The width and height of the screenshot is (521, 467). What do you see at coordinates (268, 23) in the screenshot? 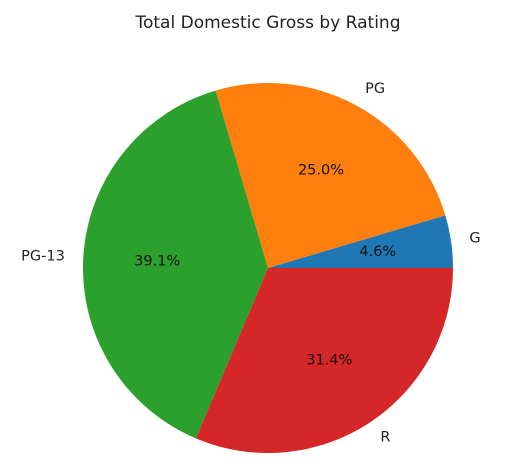
I see `chart-title: Total Domestic Gross by Rating` at bounding box center [268, 23].